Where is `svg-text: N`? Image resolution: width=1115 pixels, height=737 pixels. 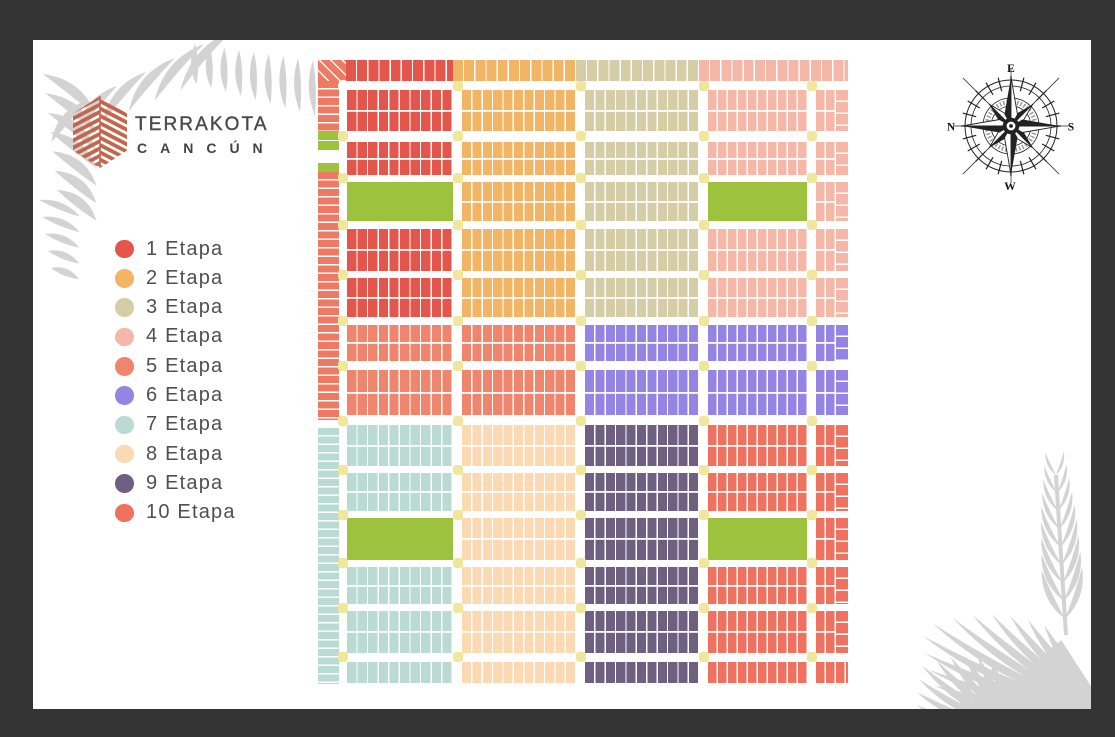
svg-text: N is located at coordinates (951, 128).